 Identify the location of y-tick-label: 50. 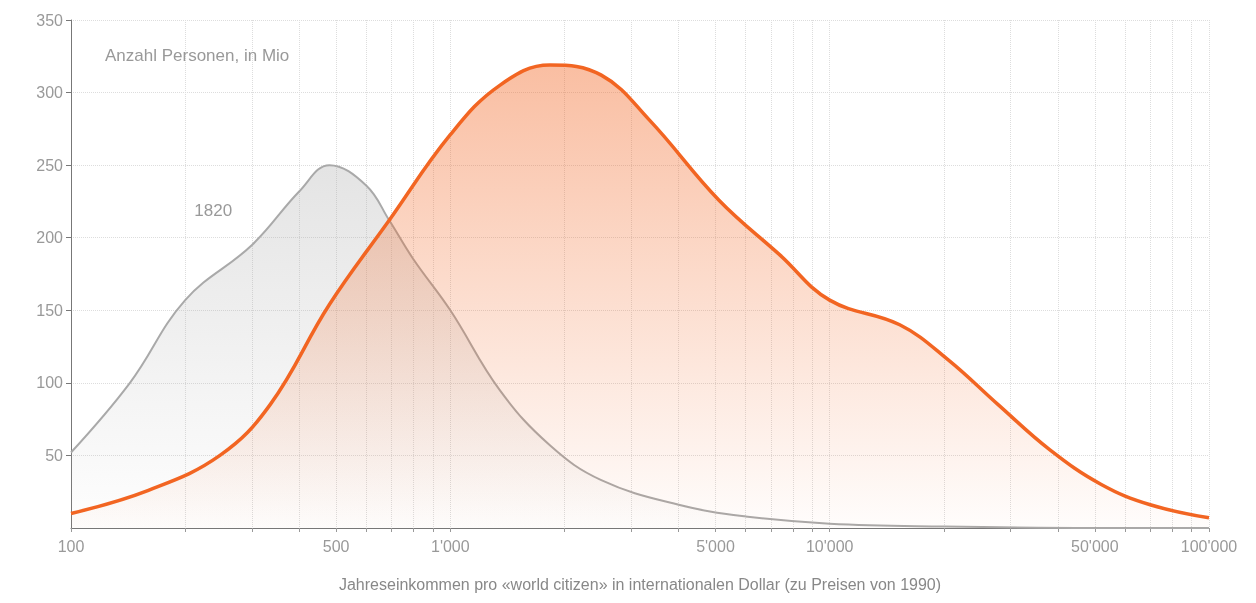
(54, 455).